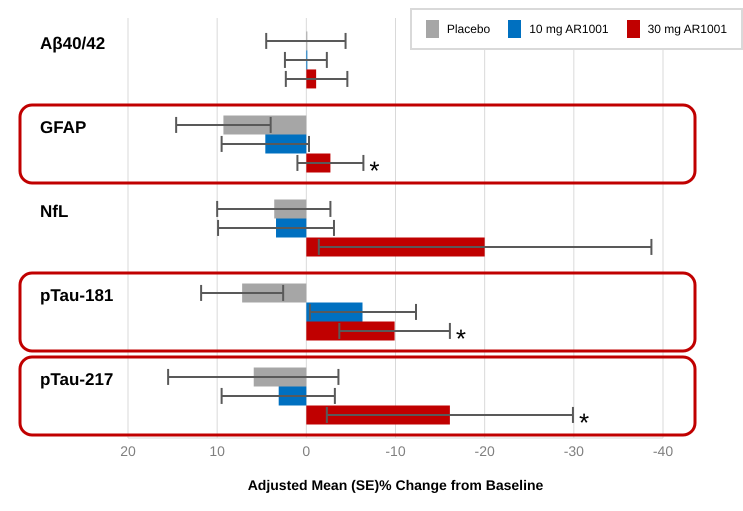 Image resolution: width=743 pixels, height=511 pixels. I want to click on x-axis-title: Adjusted Mean (SE)% Change from Baseline, so click(396, 485).